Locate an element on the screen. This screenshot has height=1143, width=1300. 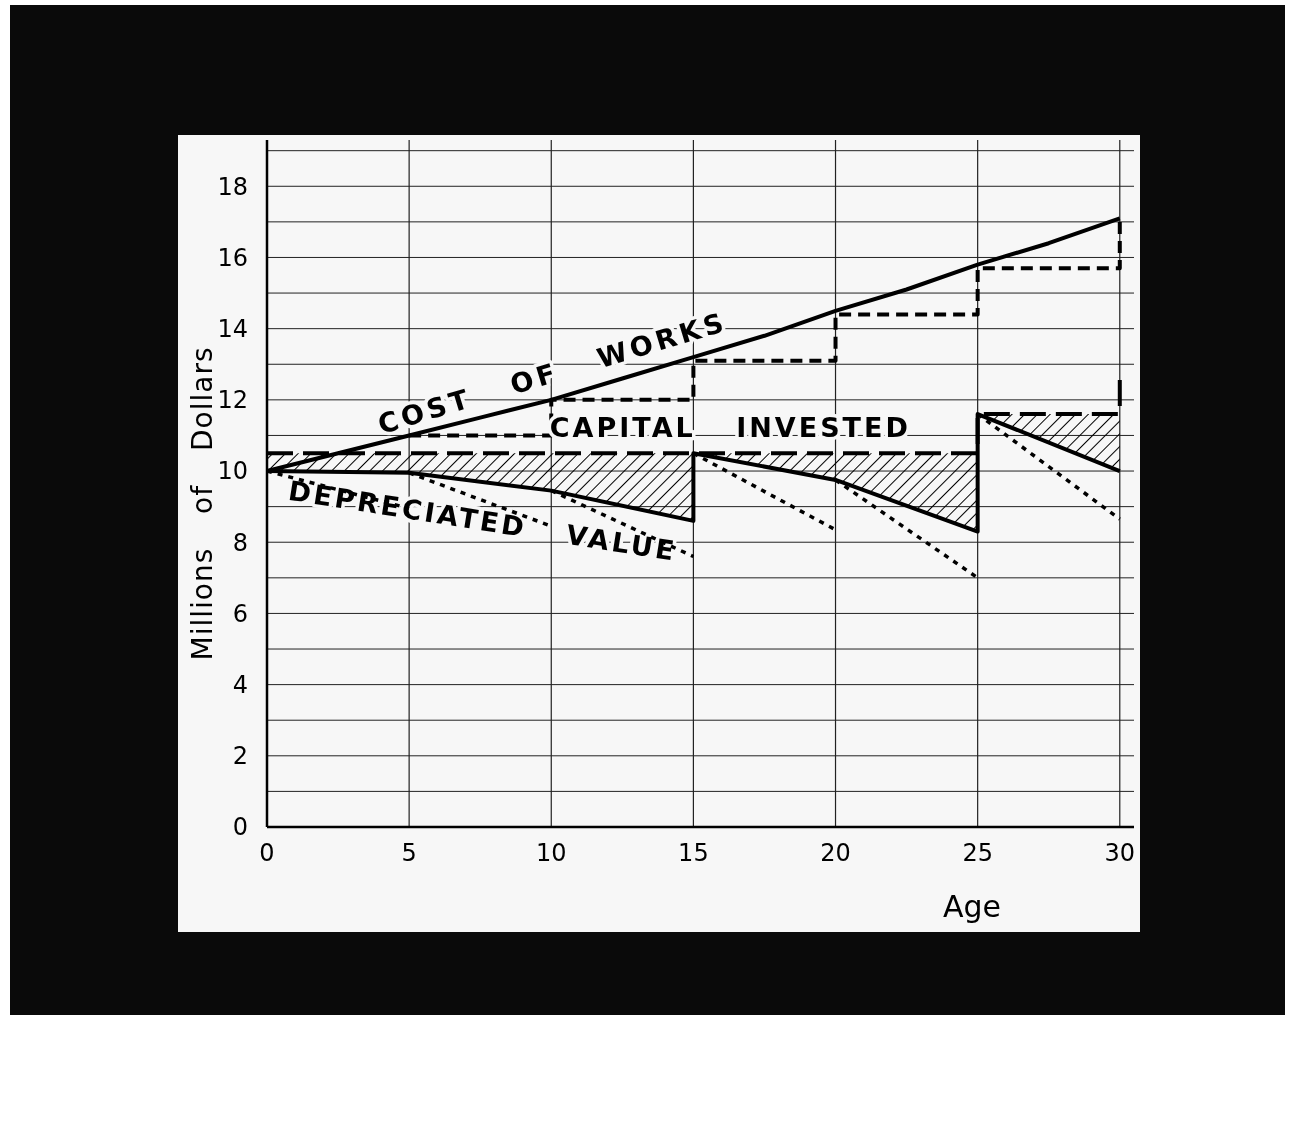
y-tick-label: 0 is located at coordinates (240, 827).